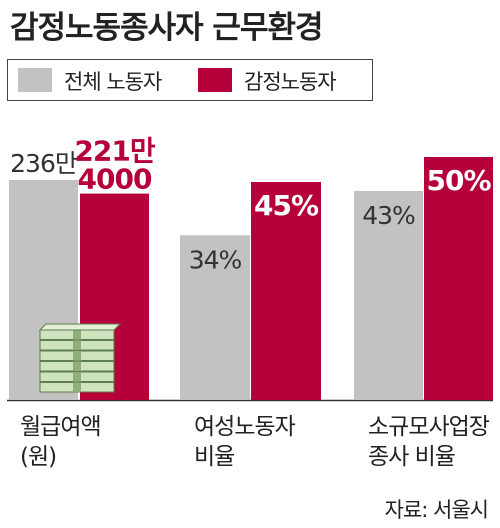  I want to click on legend-swatch-all-workers, so click(35, 80).